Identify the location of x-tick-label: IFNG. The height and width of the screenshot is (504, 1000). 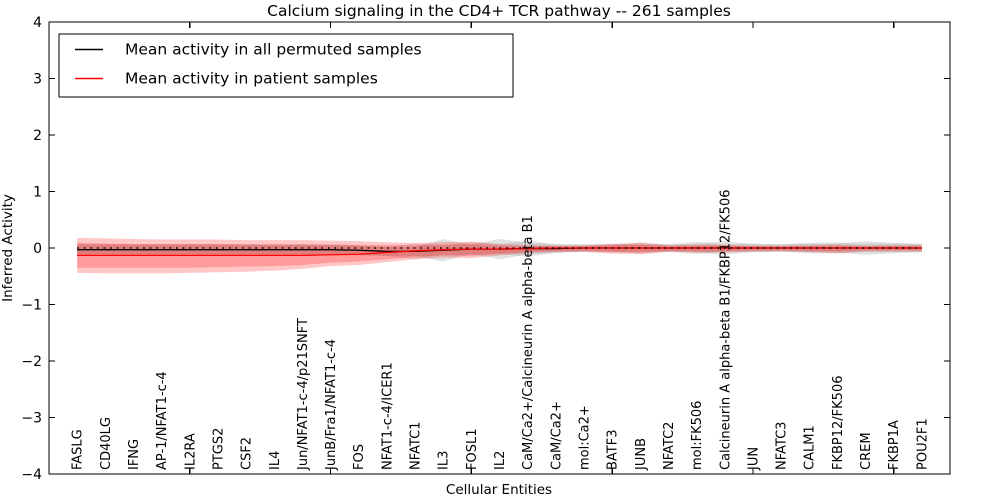
(134, 454).